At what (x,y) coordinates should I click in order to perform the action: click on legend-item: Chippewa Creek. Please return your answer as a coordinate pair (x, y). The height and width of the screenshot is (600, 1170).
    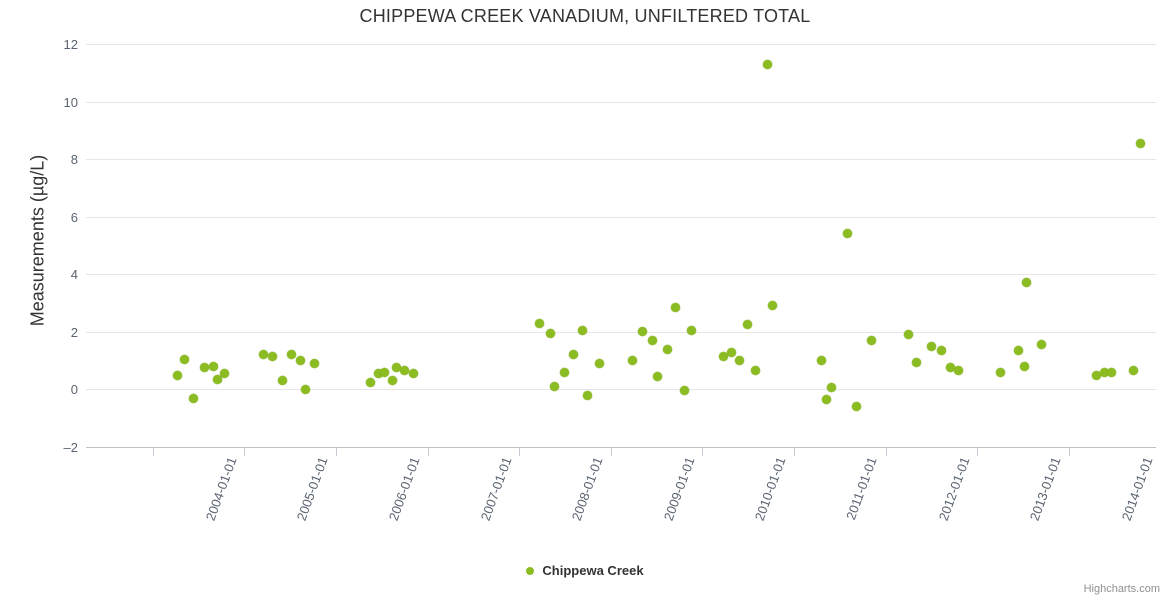
    Looking at the image, I should click on (585, 570).